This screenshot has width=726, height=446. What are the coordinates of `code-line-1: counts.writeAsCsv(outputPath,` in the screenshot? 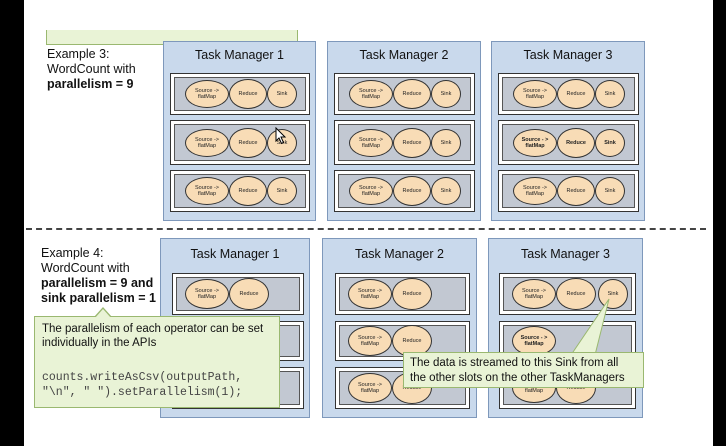 It's located at (142, 377).